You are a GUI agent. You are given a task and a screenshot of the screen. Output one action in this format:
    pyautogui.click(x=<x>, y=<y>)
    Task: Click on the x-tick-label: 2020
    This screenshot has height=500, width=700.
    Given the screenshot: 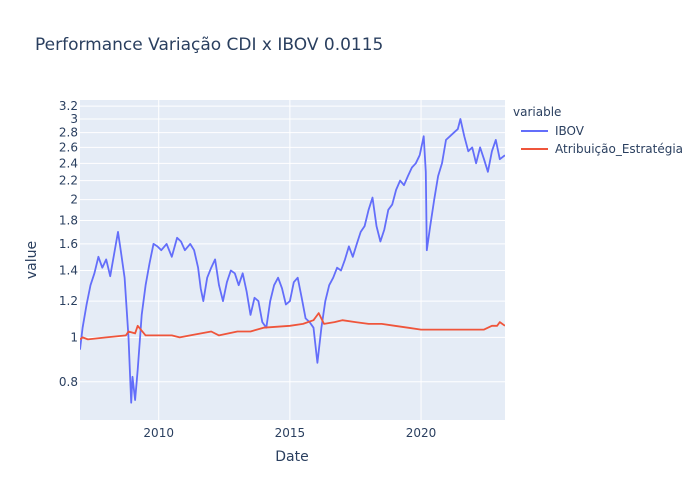 What is the action you would take?
    pyautogui.click(x=421, y=433)
    